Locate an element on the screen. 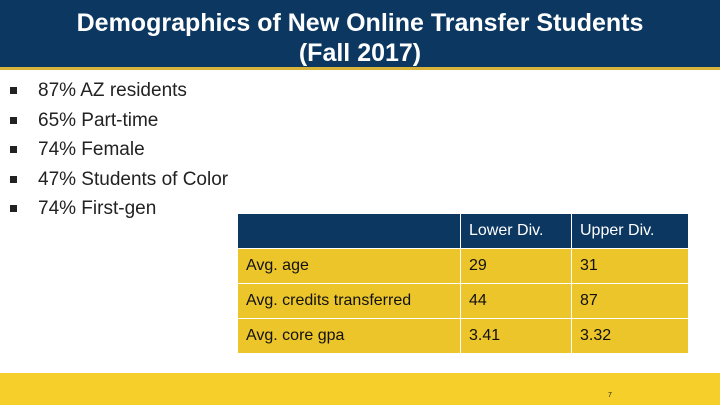 This screenshot has height=405, width=720. table-row: Avg. credits transferred 44 87 is located at coordinates (463, 300).